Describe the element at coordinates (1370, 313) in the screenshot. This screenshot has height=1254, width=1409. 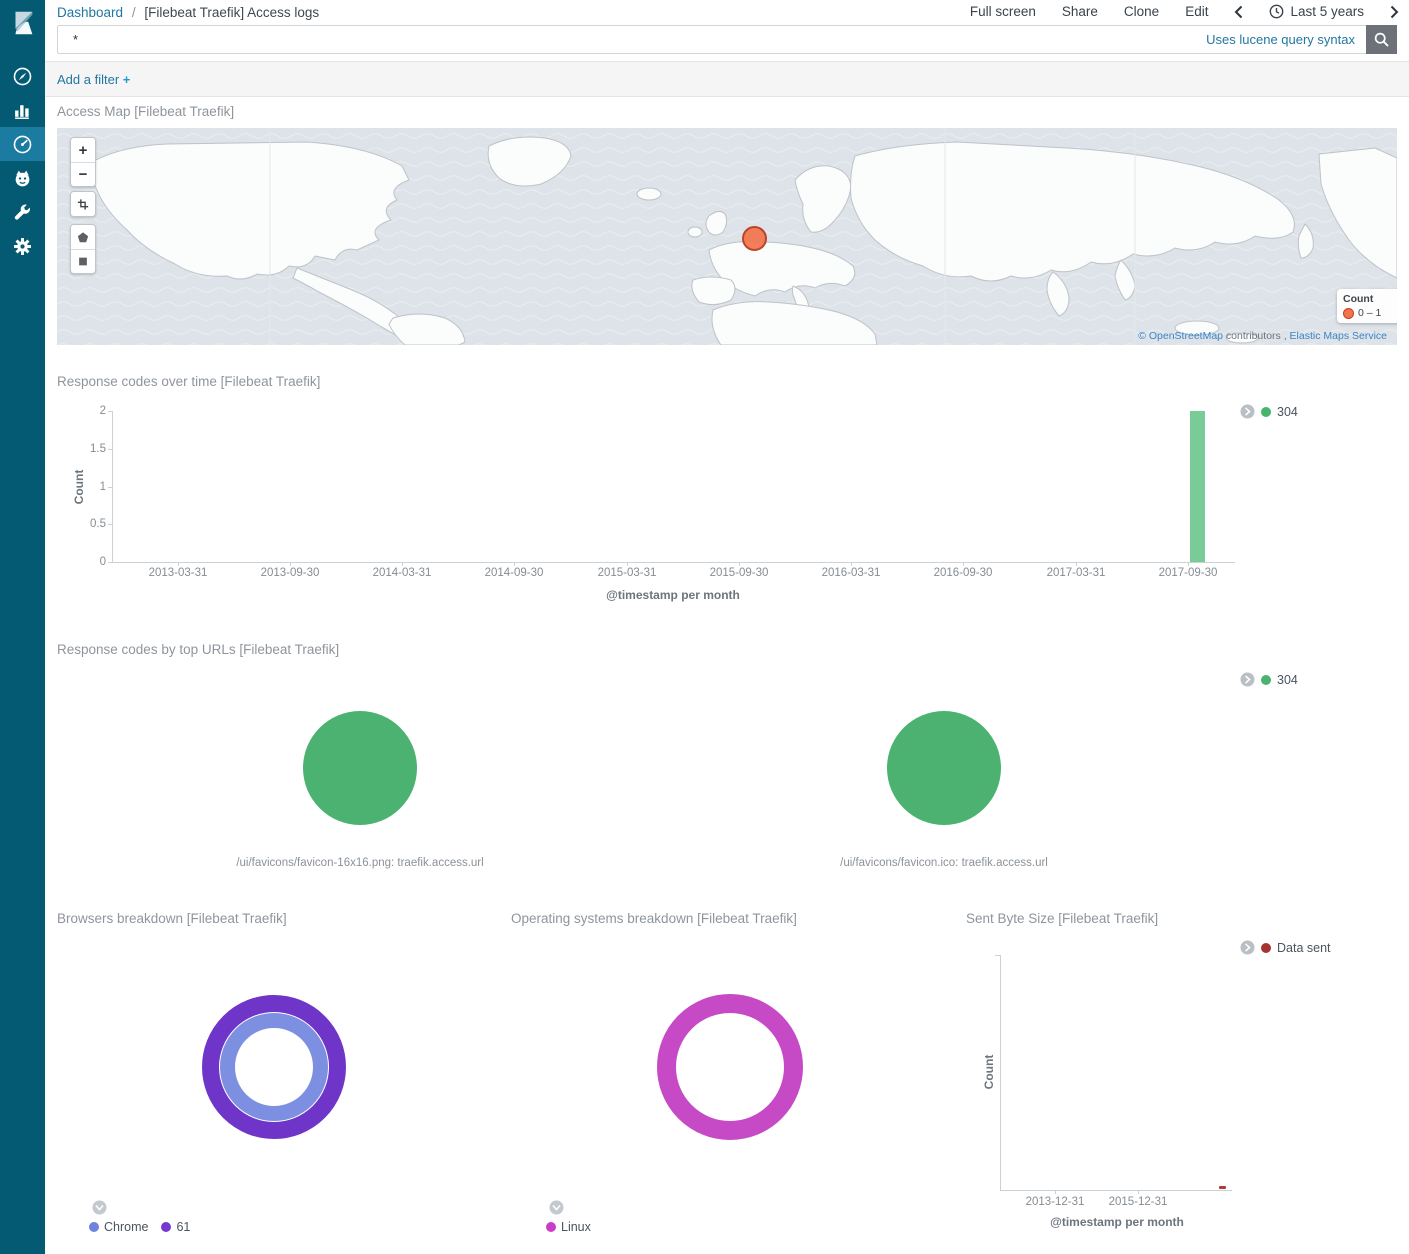
I see `count-range-label: 0 – 1` at that location.